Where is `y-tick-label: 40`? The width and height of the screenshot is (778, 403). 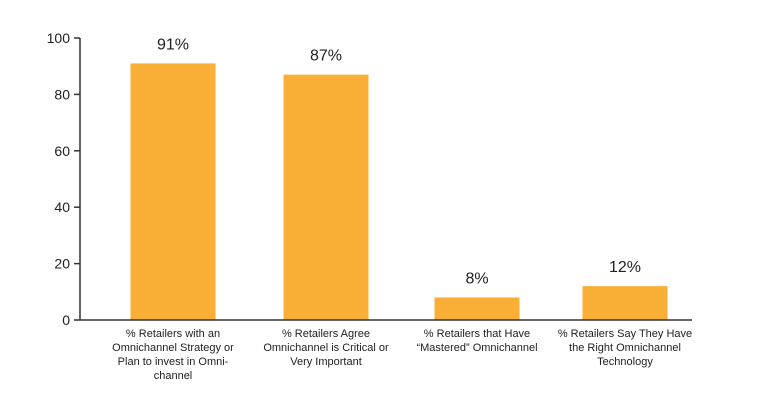
y-tick-label: 40 is located at coordinates (62, 207).